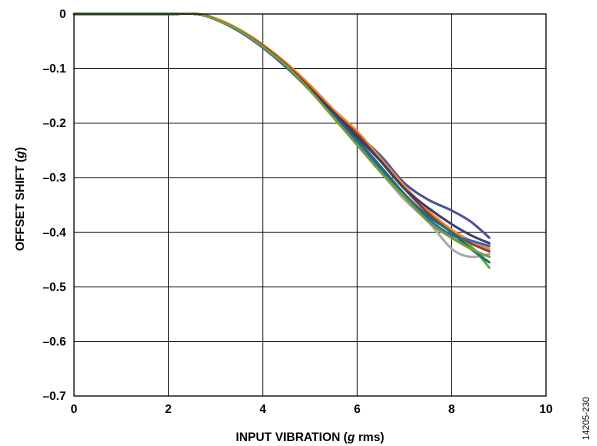 The height and width of the screenshot is (446, 597). I want to click on y-axis-title: OFFSET SHIFT (g), so click(20, 199).